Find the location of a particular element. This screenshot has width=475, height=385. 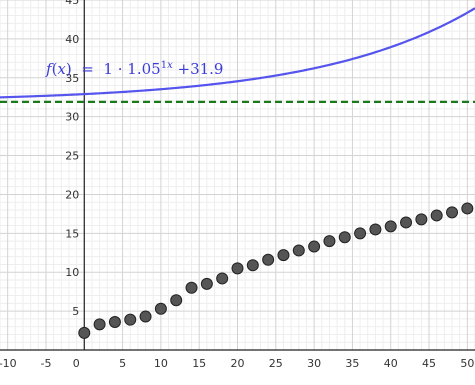

x-tick-label: 35 is located at coordinates (352, 363).